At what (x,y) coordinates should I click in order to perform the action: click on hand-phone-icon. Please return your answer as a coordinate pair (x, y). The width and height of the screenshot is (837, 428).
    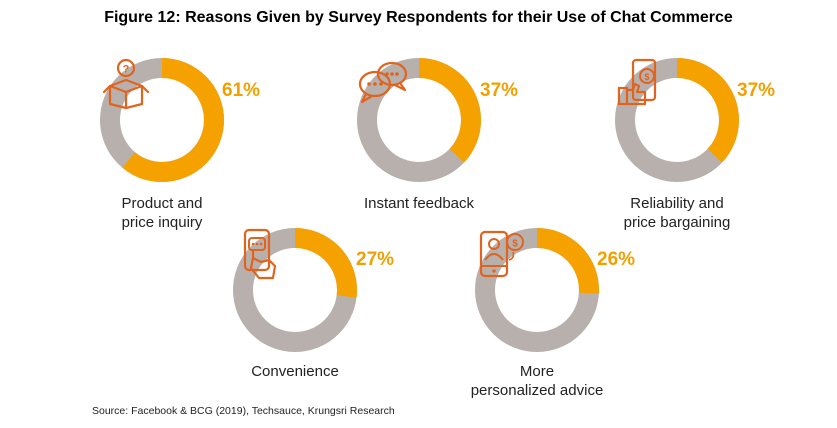
    Looking at the image, I should click on (260, 254).